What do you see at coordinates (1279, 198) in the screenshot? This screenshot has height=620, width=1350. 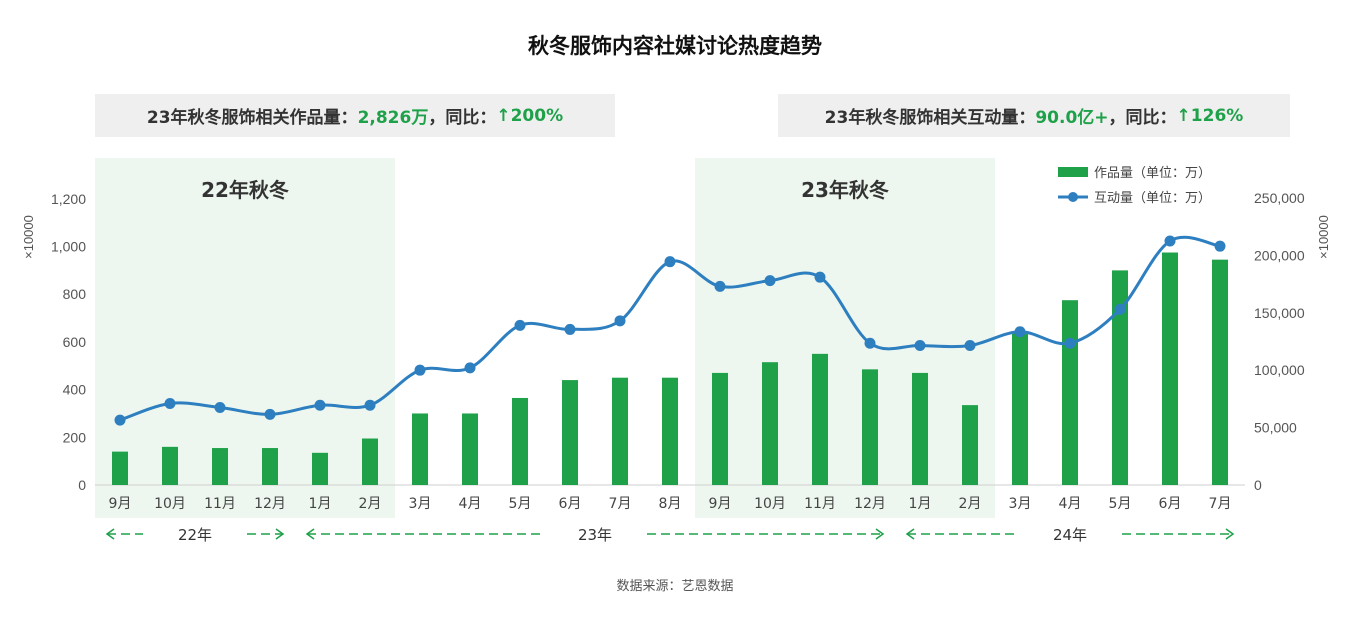 I see `y-right-tick: 250,000` at bounding box center [1279, 198].